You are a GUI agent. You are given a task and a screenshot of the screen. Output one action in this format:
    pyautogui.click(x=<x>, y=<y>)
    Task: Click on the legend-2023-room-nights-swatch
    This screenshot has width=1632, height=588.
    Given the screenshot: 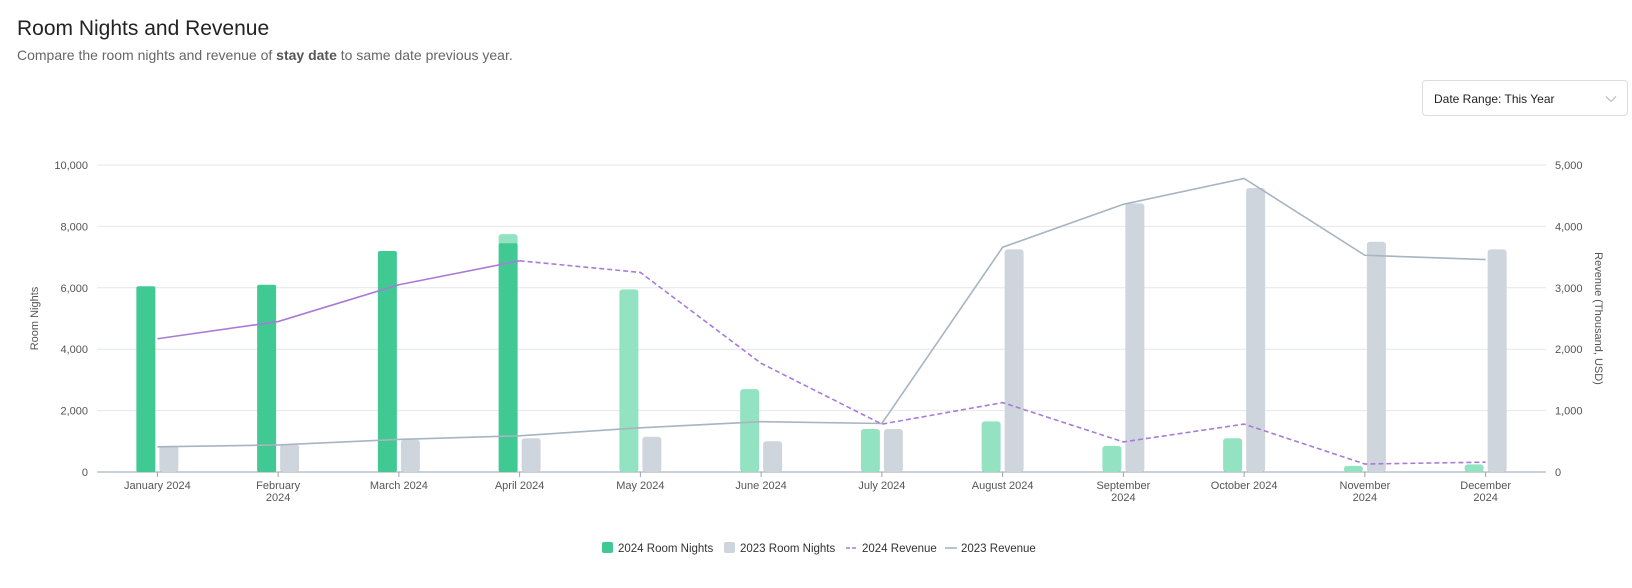 What is the action you would take?
    pyautogui.click(x=729, y=547)
    